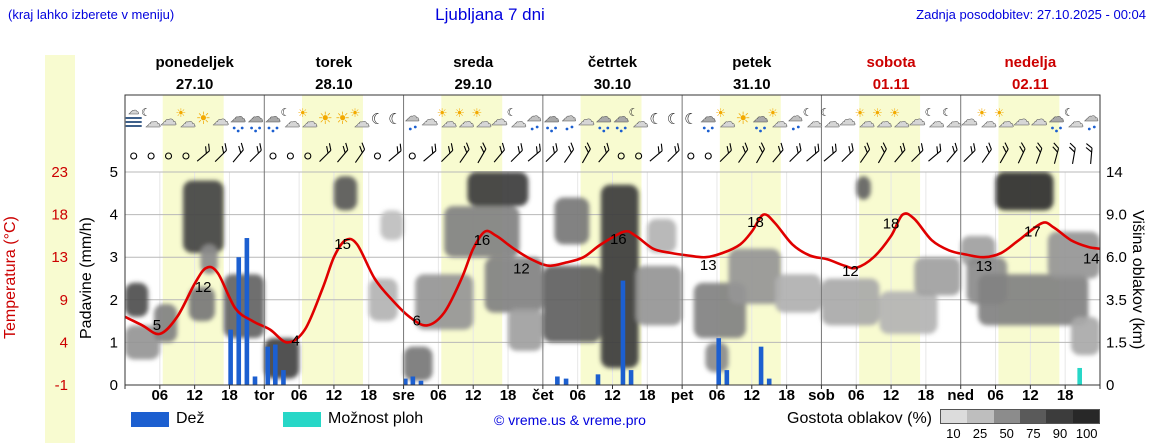 Image resolution: width=1152 pixels, height=443 pixels. I want to click on svg-text: 9.0, so click(1116, 215).